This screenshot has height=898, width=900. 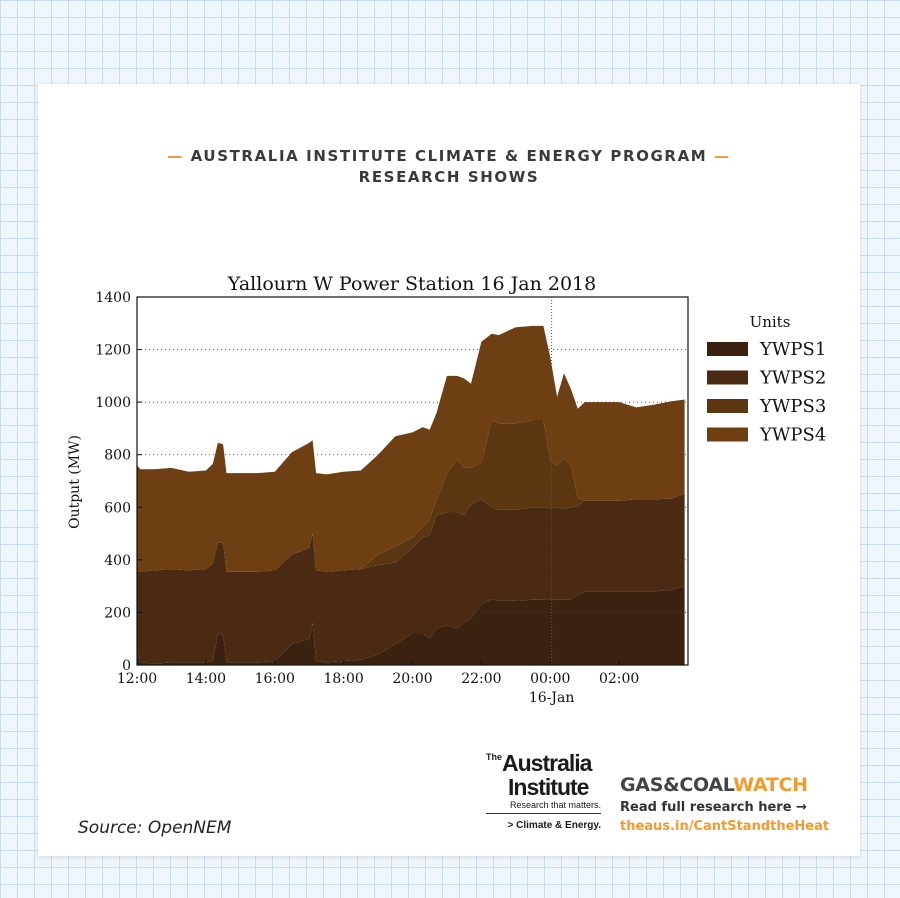 I want to click on y-tick-label: 1200, so click(x=113, y=351).